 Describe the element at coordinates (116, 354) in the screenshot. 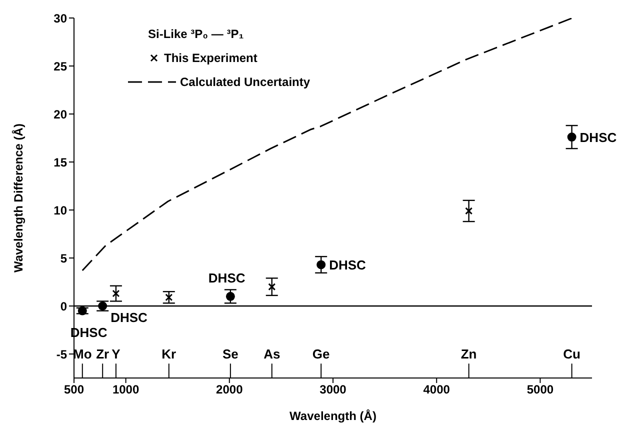

I see `ref-line-label: Y` at that location.